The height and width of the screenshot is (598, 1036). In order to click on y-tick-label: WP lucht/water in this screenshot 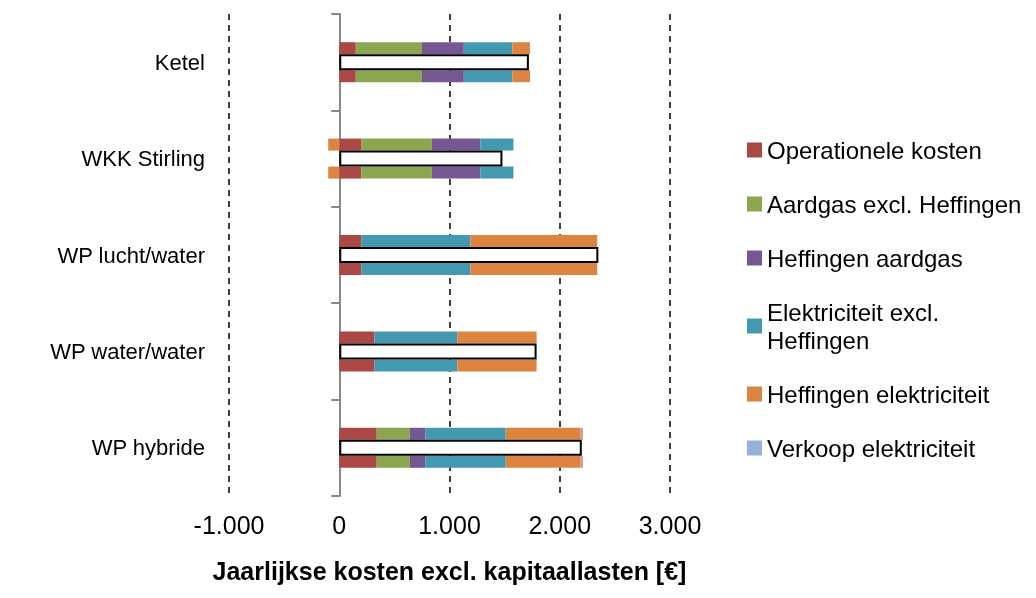, I will do `click(131, 255)`.